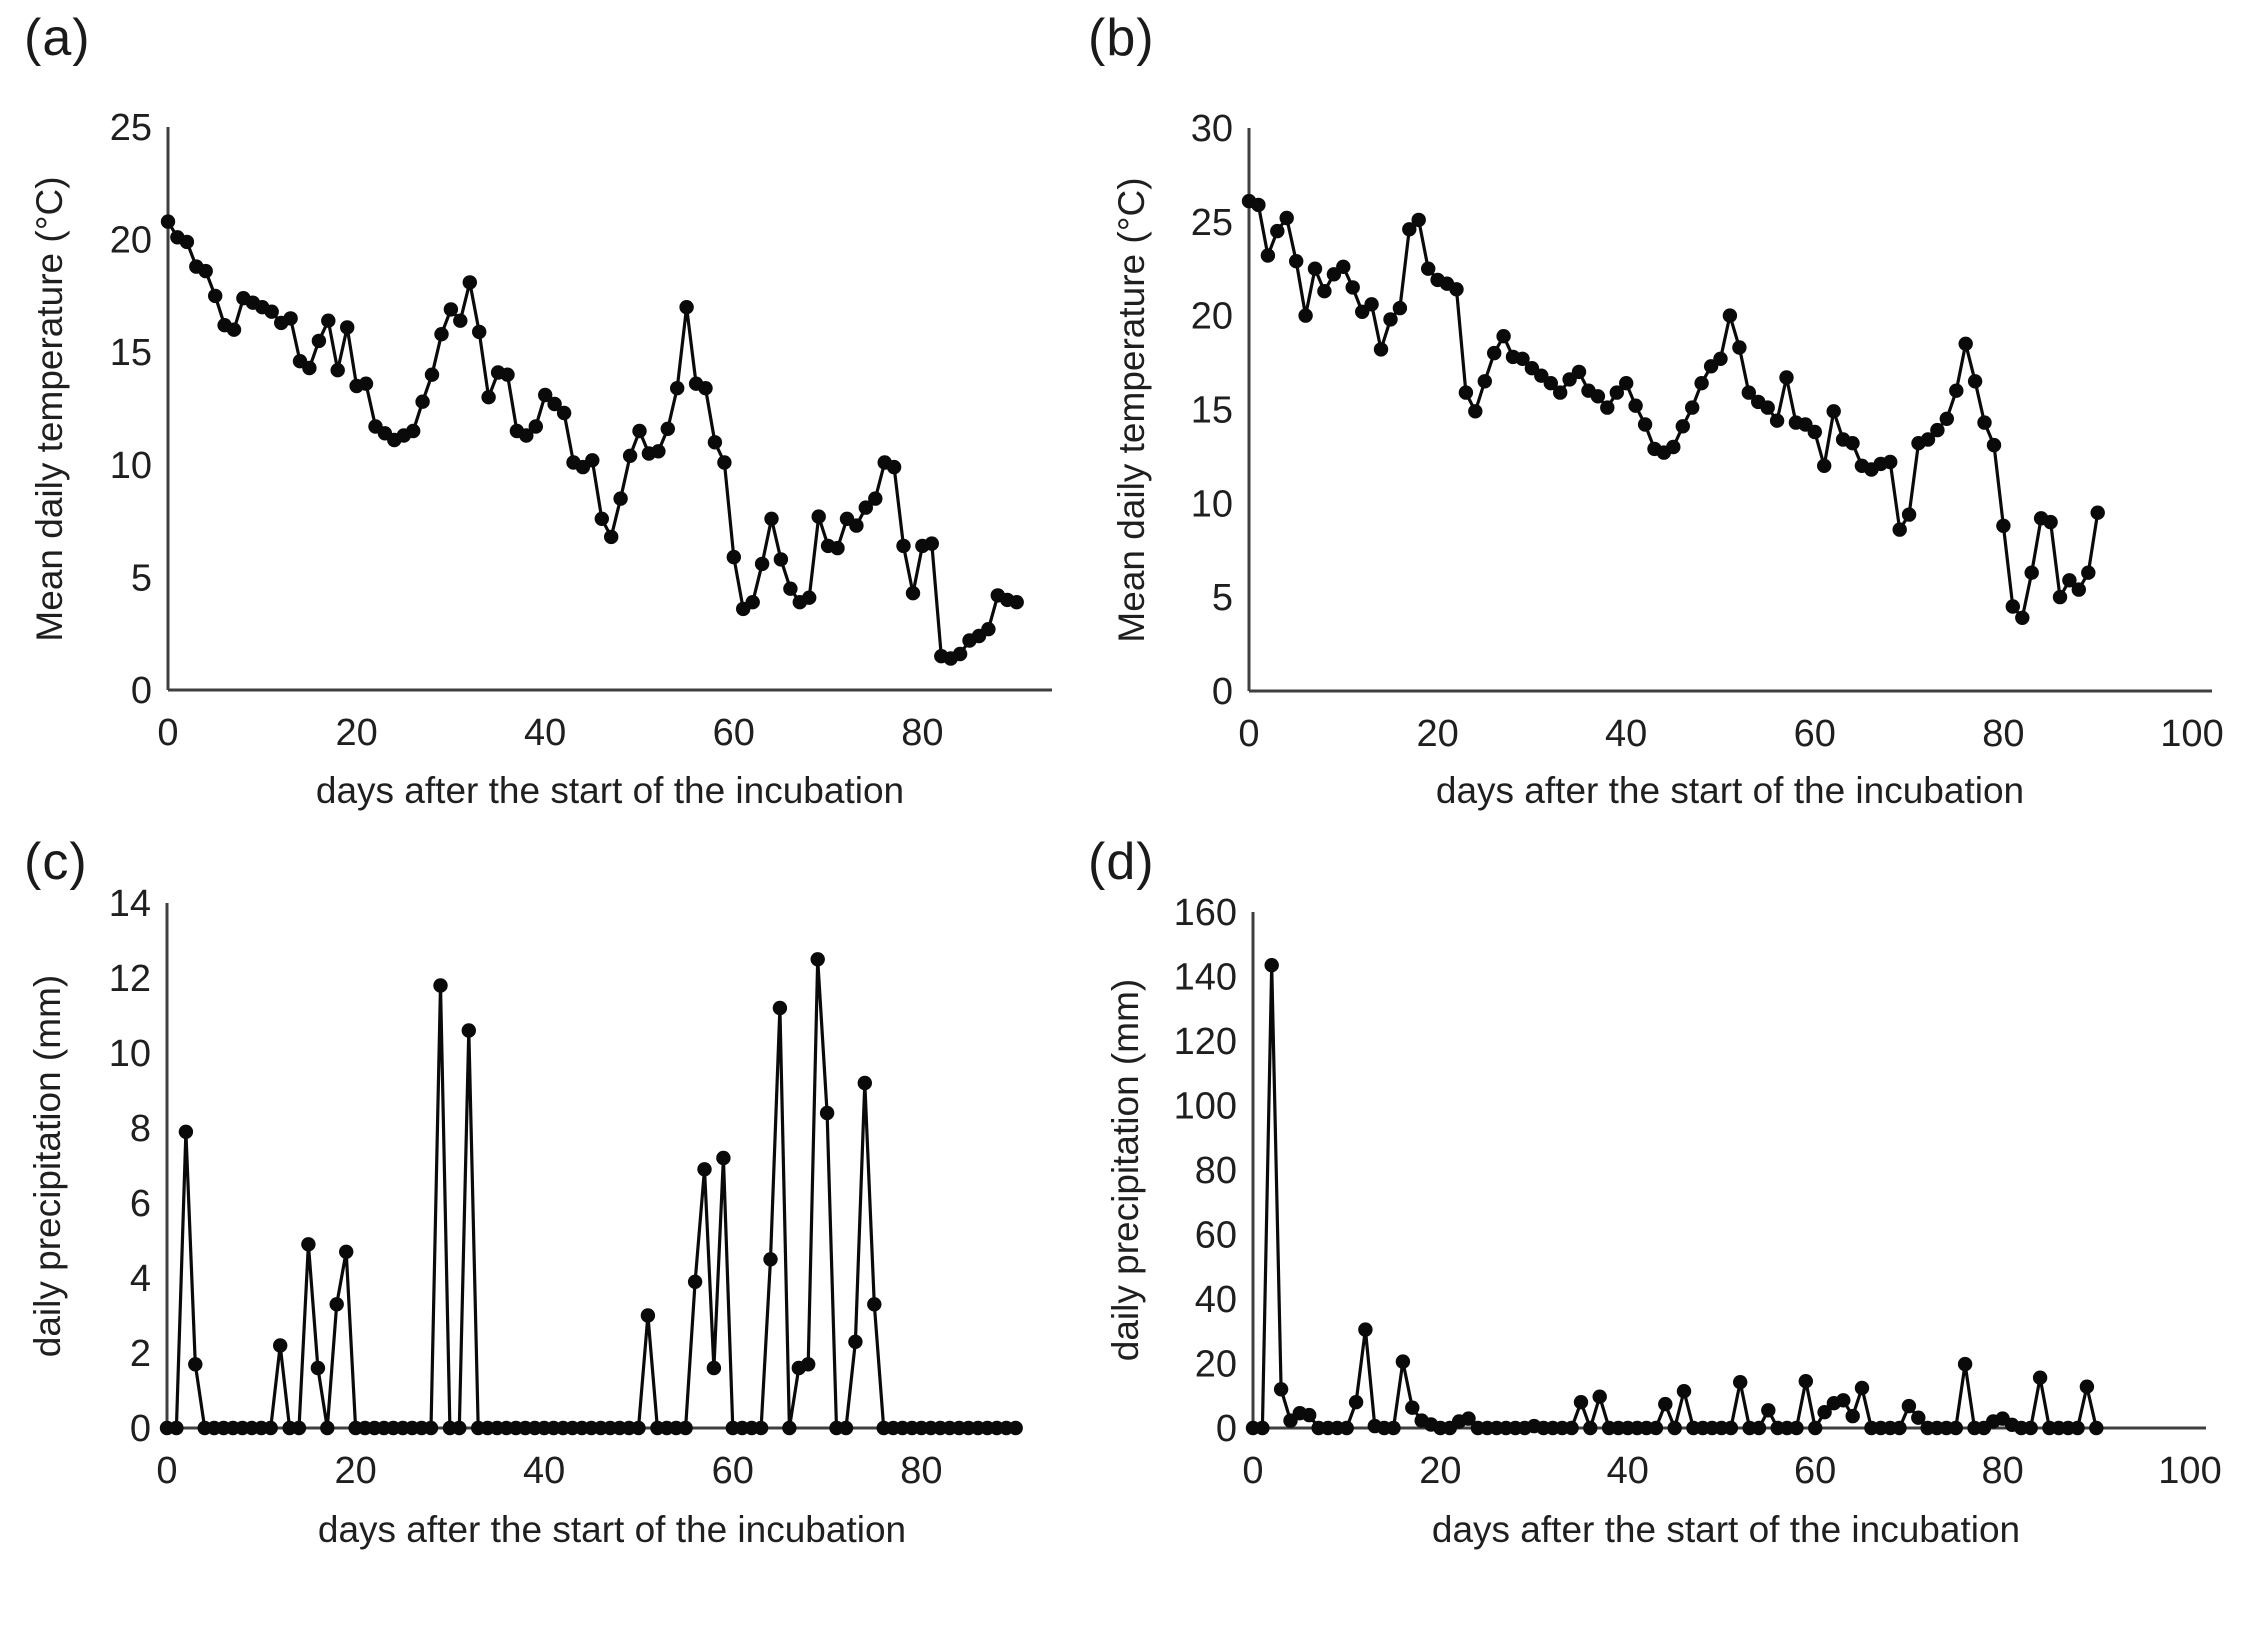 Image resolution: width=2246 pixels, height=1629 pixels. Describe the element at coordinates (215, 296) in the screenshot. I see `data-point-a-day5` at that location.